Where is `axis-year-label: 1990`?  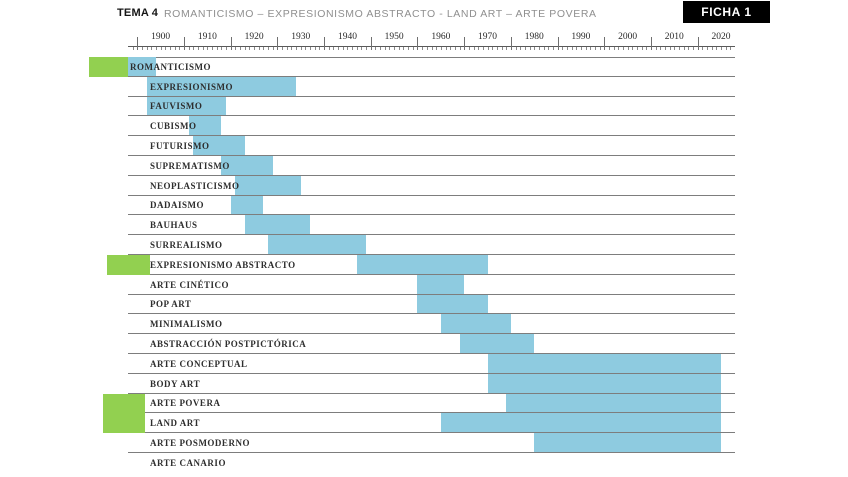
axis-year-label: 1990 is located at coordinates (581, 37).